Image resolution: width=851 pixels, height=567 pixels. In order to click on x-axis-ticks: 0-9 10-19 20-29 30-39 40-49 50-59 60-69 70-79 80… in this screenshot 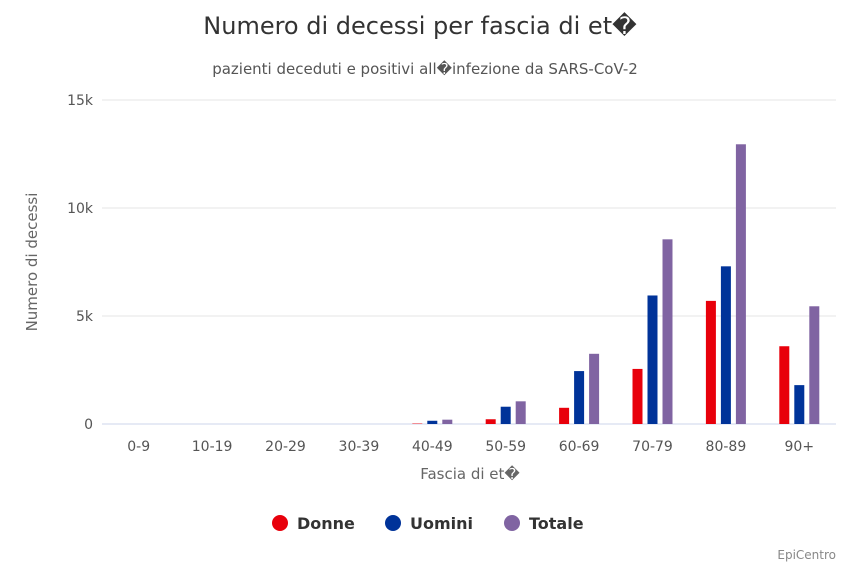, I will do `click(470, 447)`.